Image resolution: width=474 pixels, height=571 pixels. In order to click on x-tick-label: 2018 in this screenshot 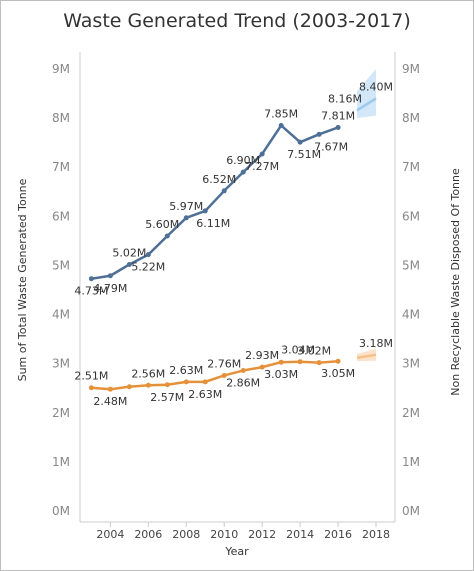, I will do `click(376, 534)`.